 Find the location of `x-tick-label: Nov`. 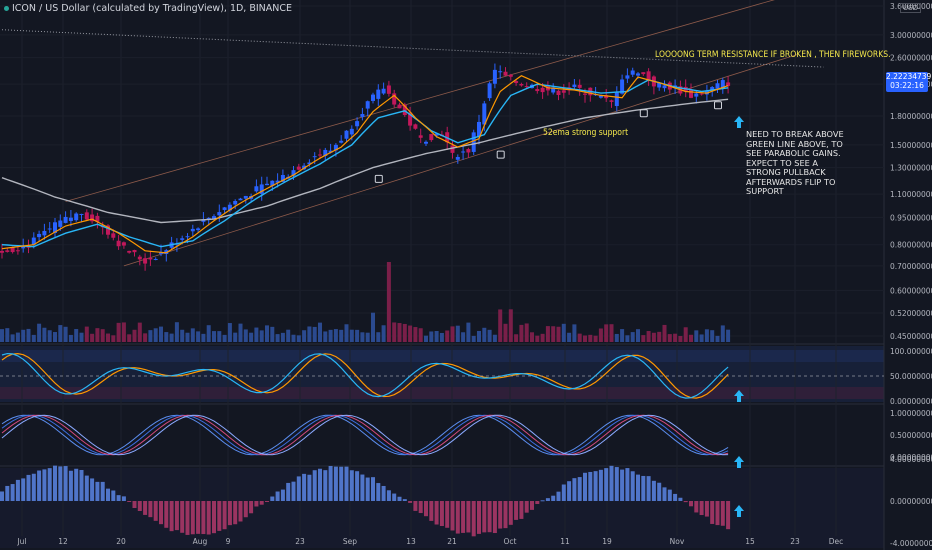

x-tick-label: Nov is located at coordinates (677, 541).